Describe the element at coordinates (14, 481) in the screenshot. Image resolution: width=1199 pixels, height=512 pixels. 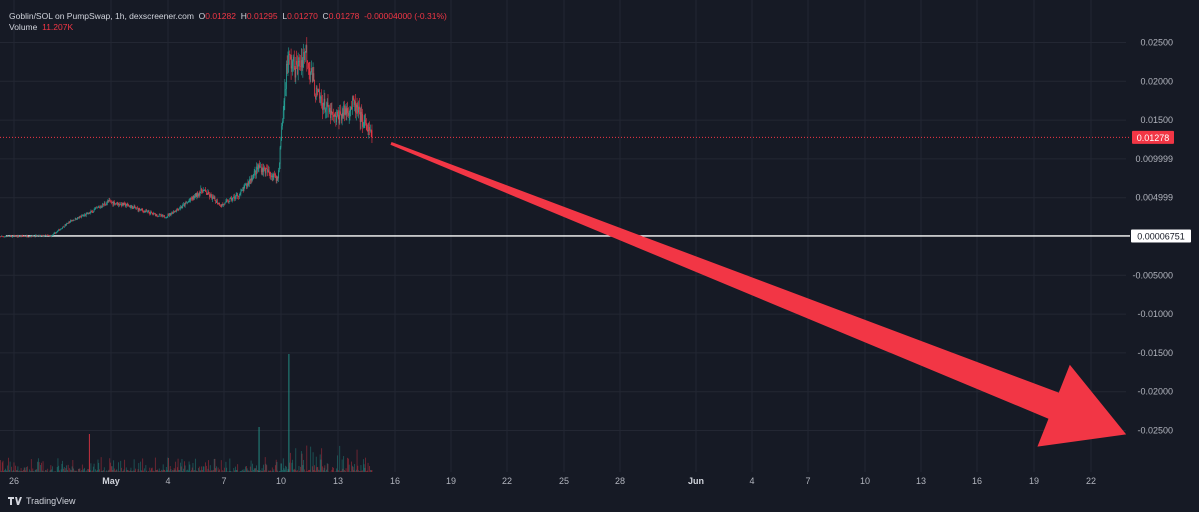
I see `x-tick-label: 26` at that location.